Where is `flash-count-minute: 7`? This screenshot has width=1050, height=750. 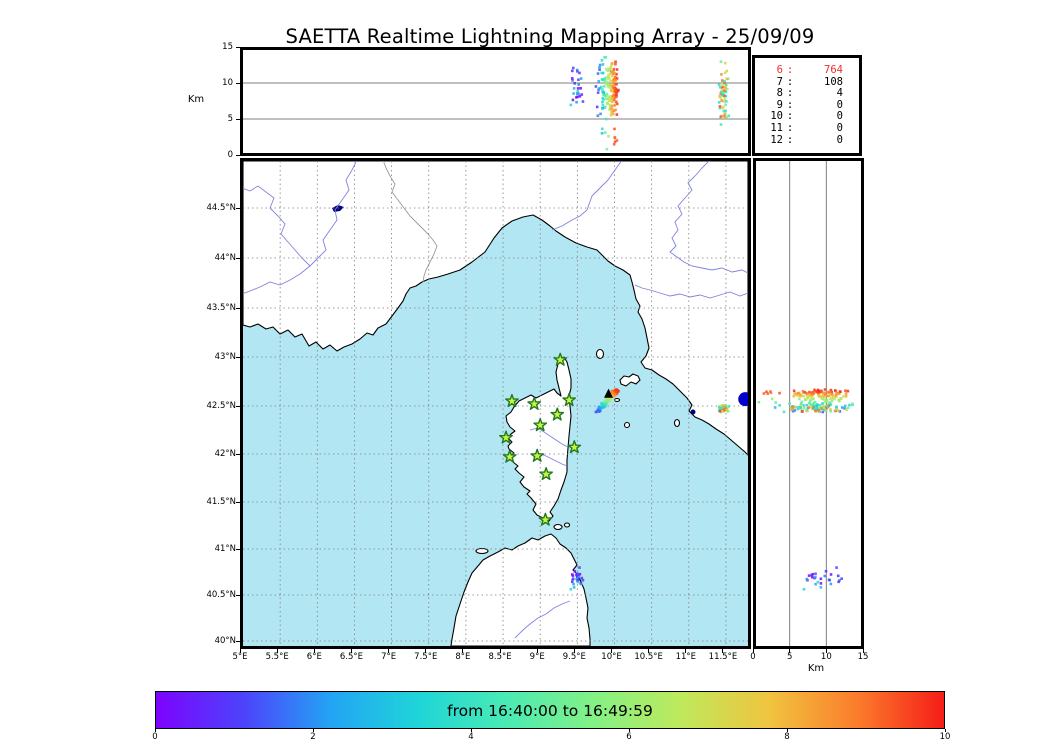
flash-count-minute: 7 is located at coordinates (779, 81).